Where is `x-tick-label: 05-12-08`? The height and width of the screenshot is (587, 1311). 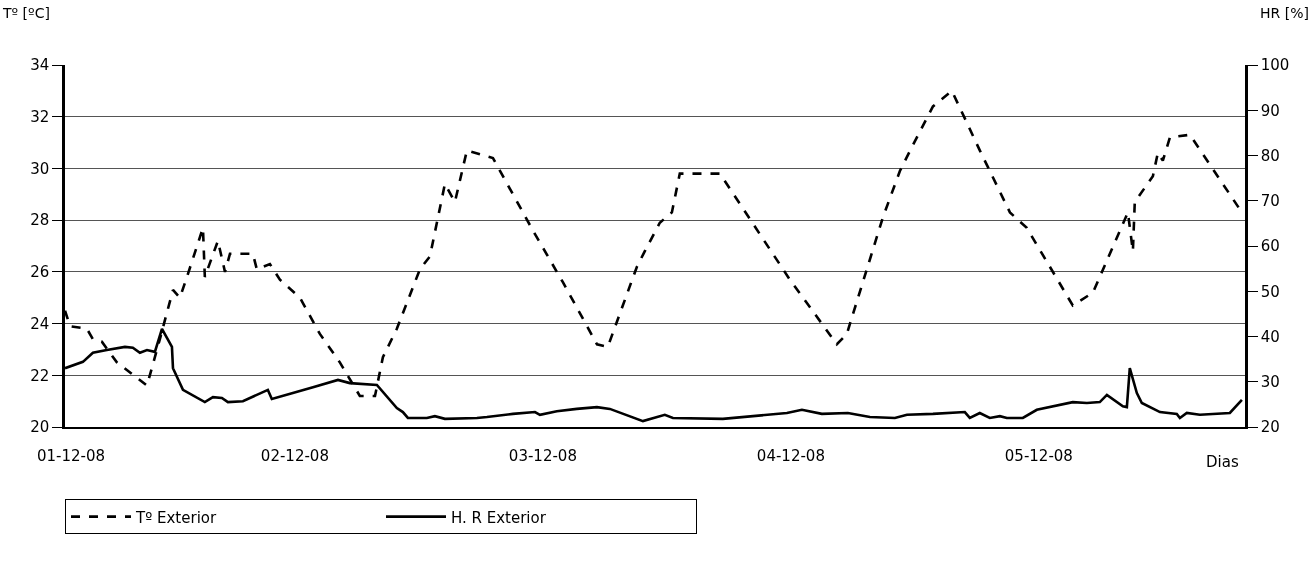
x-tick-label: 05-12-08 is located at coordinates (1038, 455).